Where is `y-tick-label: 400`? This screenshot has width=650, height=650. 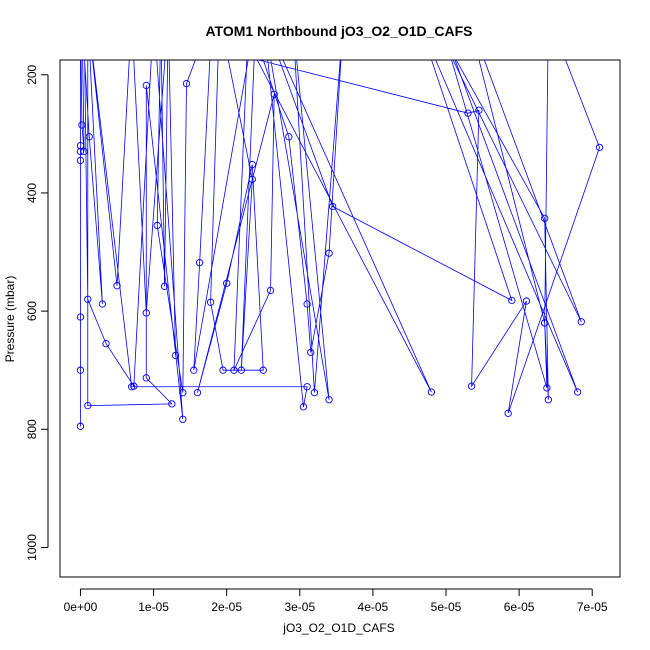
y-tick-label: 400 is located at coordinates (32, 193).